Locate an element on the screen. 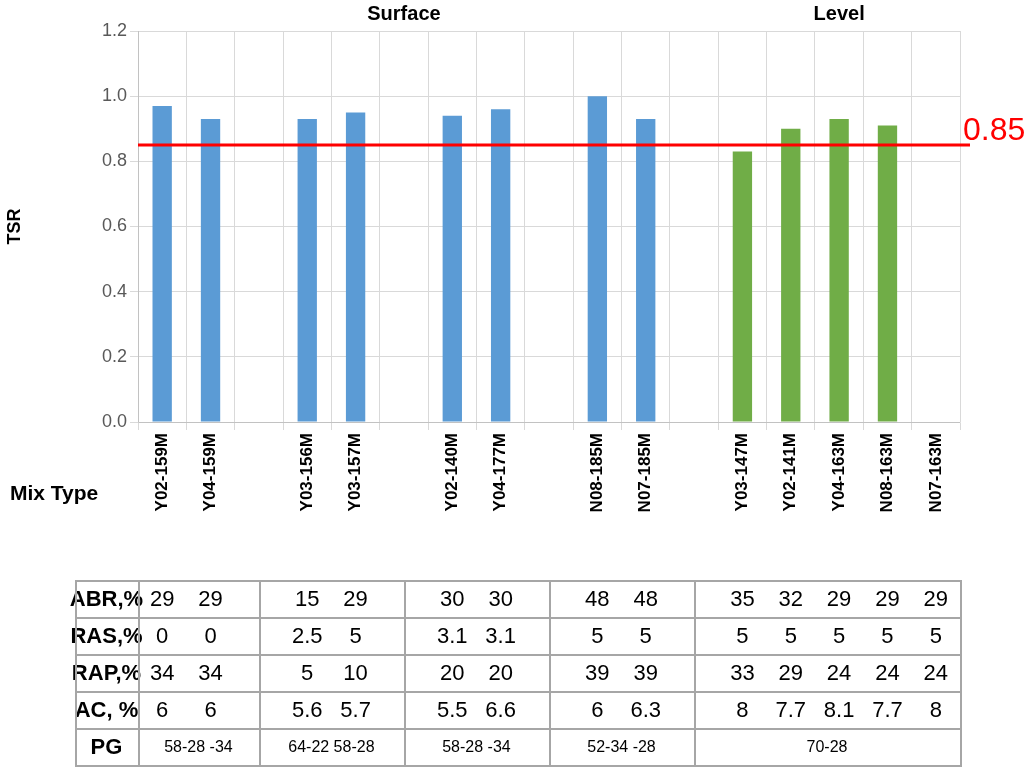 Image resolution: width=1028 pixels, height=770 pixels. text: 6.6 is located at coordinates (500, 709).